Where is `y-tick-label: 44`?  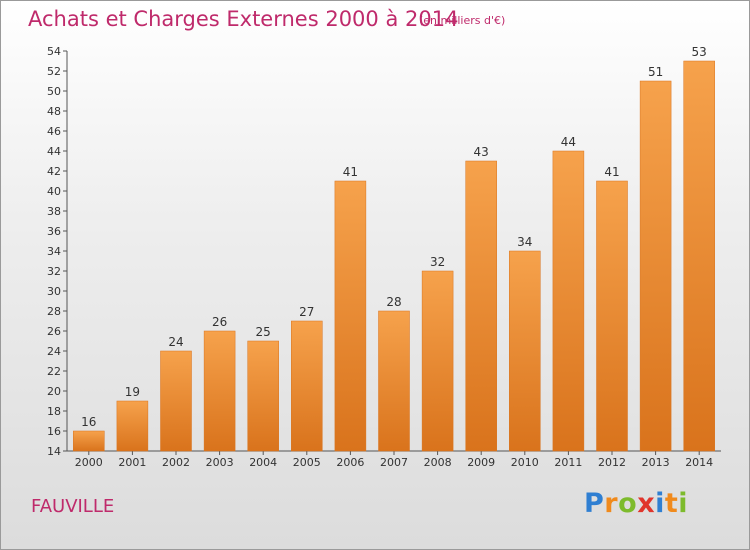
y-tick-label: 44 is located at coordinates (54, 151).